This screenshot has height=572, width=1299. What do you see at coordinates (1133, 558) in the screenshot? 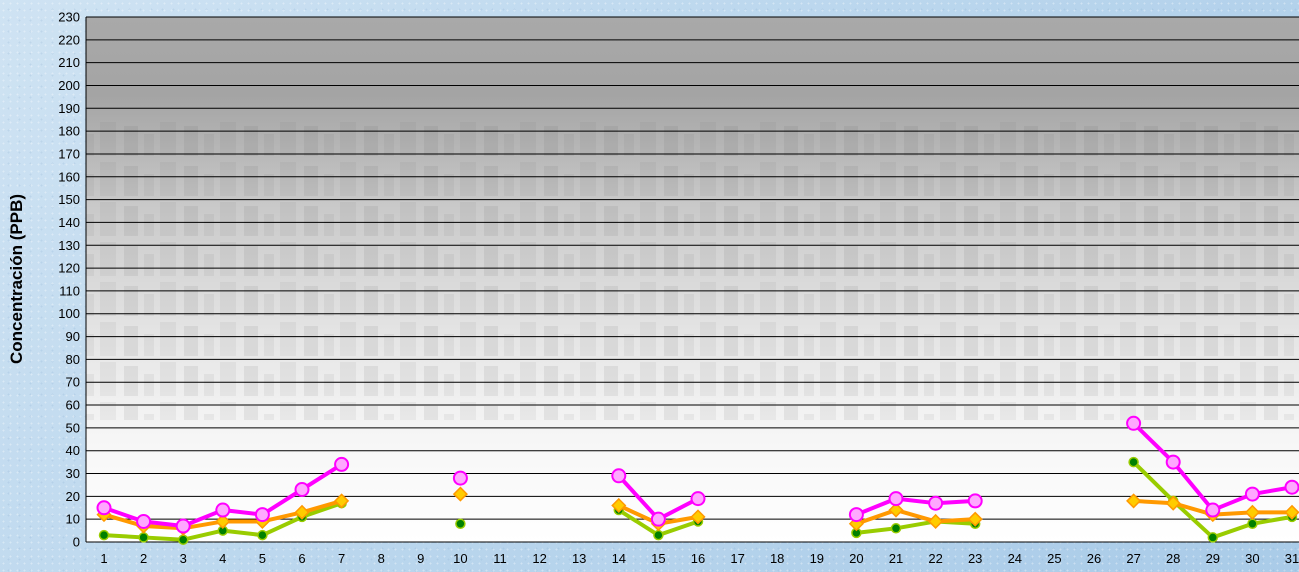
I see `x-tick-label: 27` at bounding box center [1133, 558].